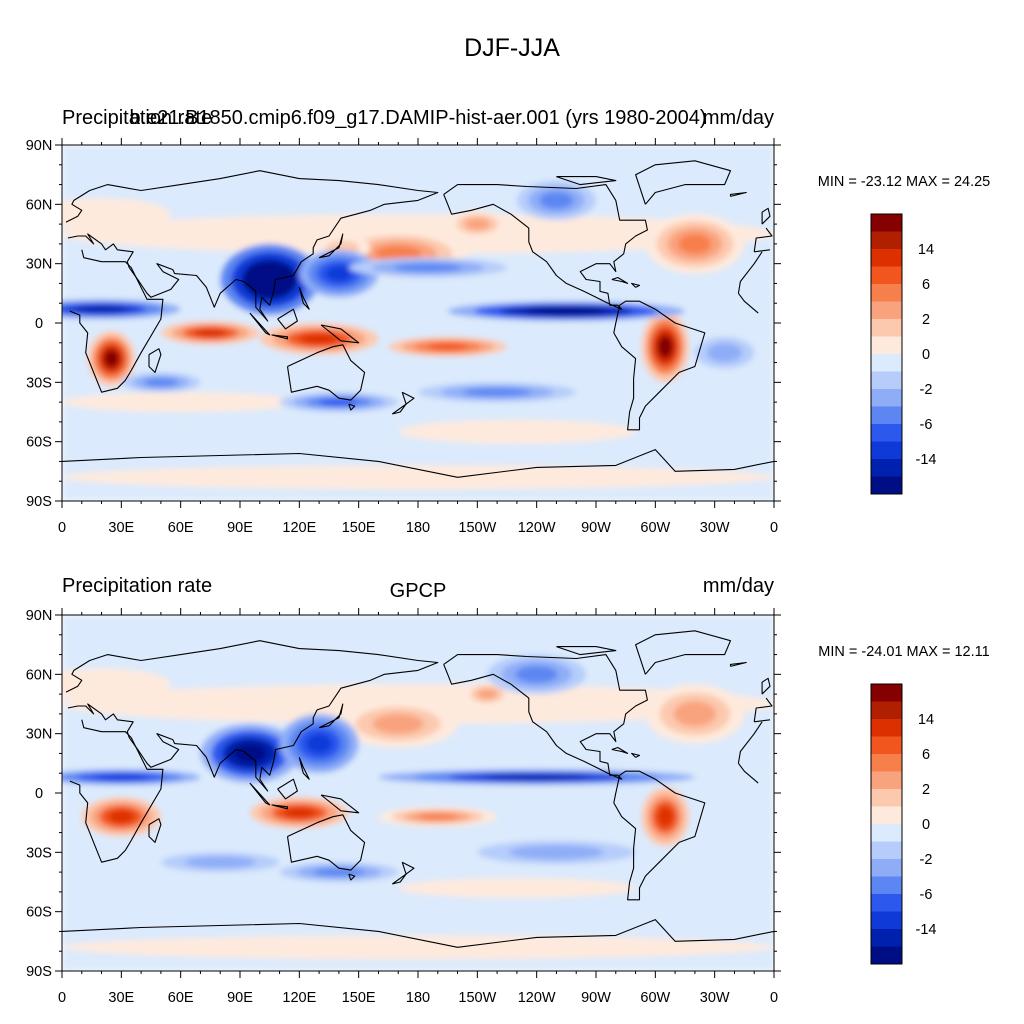  Describe the element at coordinates (774, 998) in the screenshot. I see `x-tick-label: 0` at that location.